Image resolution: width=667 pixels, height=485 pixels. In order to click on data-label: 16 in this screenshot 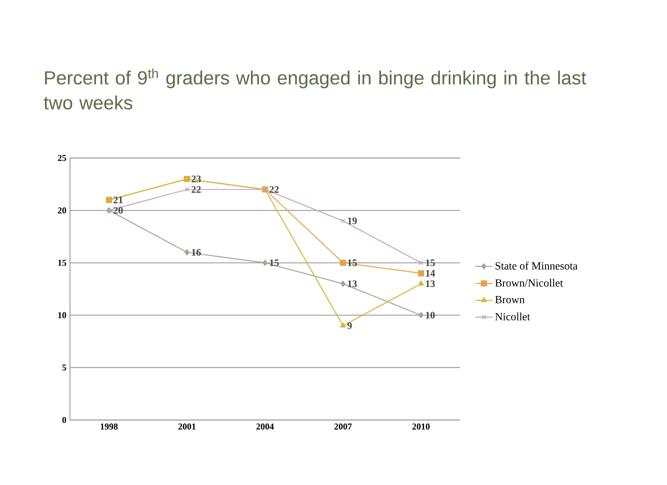, I will do `click(196, 252)`.